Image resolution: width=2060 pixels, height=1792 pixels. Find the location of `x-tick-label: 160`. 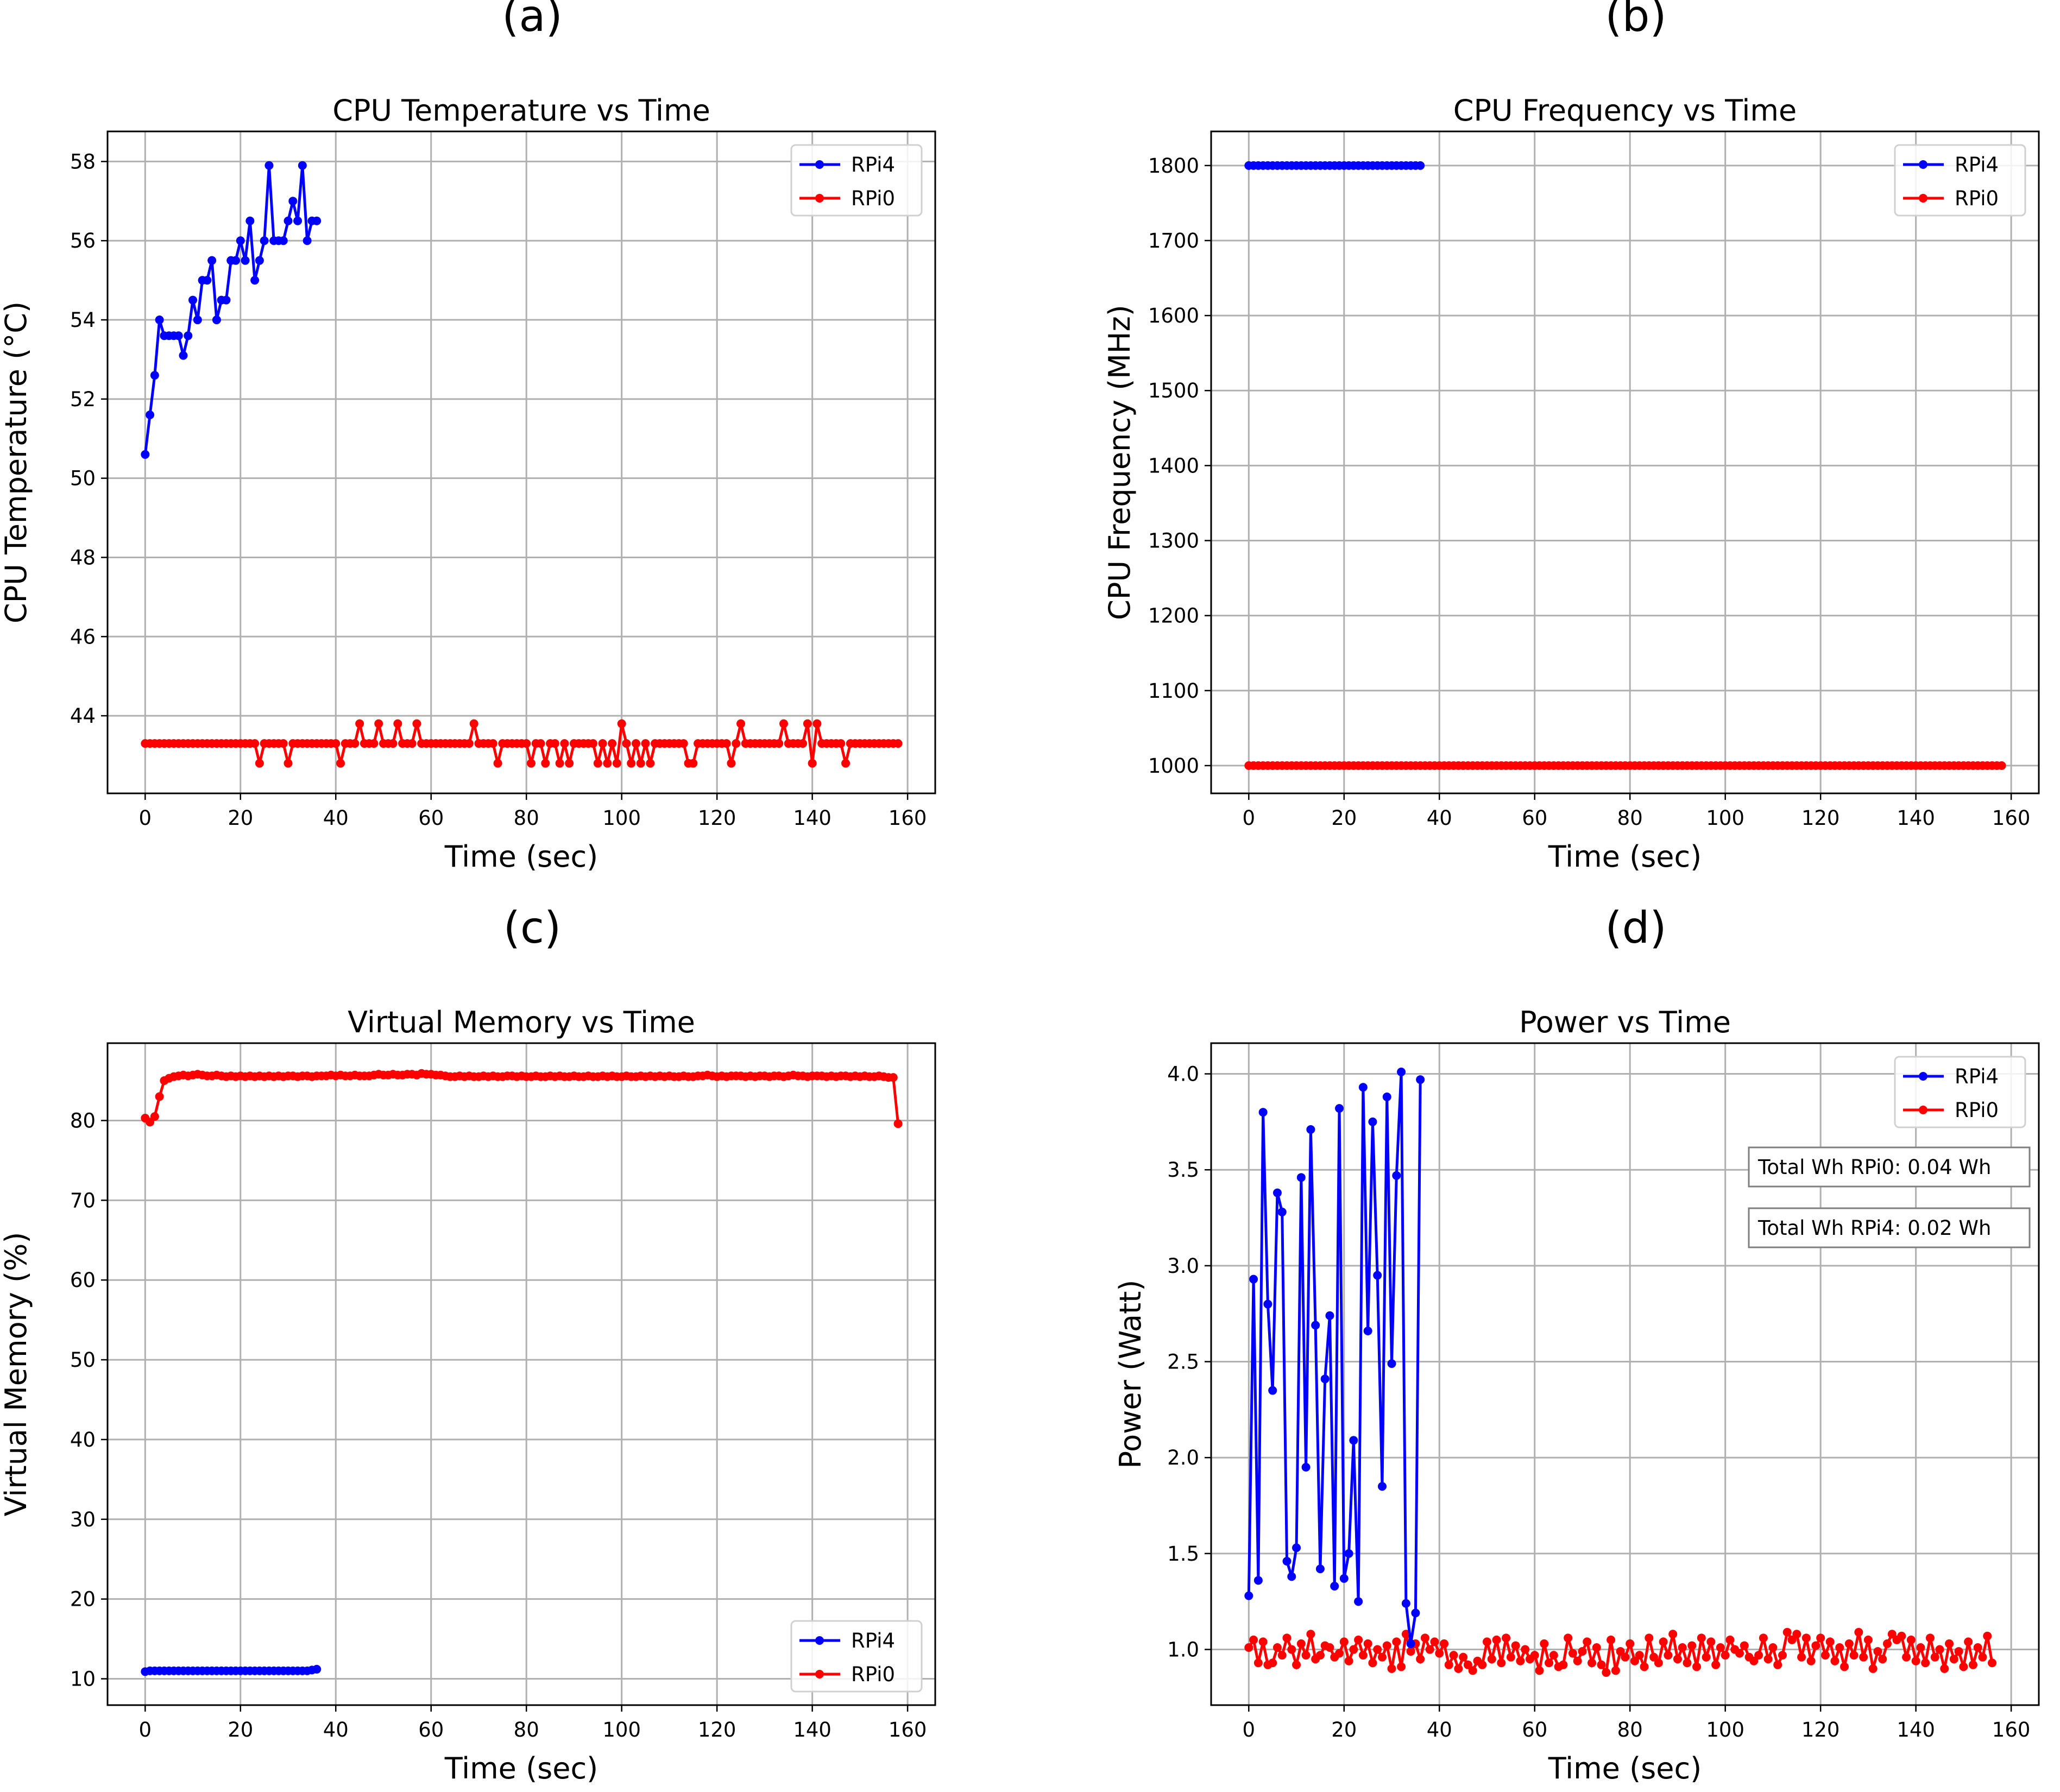

x-tick-label: 160 is located at coordinates (908, 1730).